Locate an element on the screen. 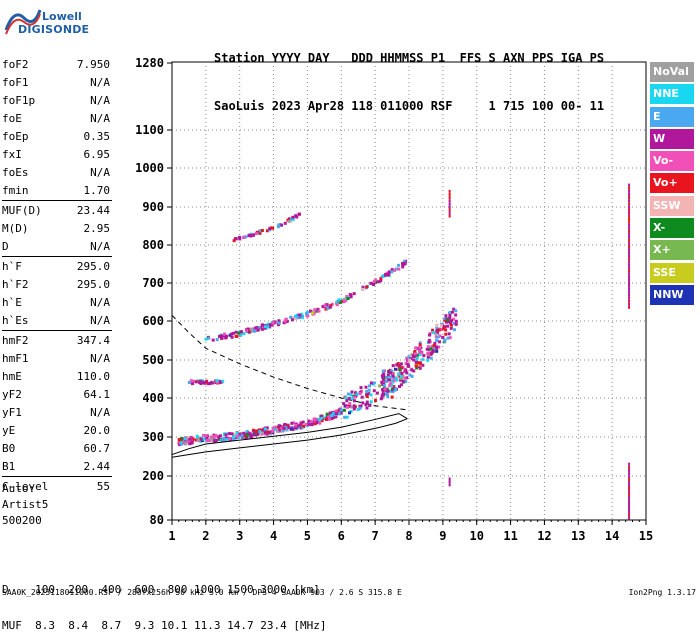 The width and height of the screenshot is (700, 644). param-value: 64.1 is located at coordinates (97, 394).